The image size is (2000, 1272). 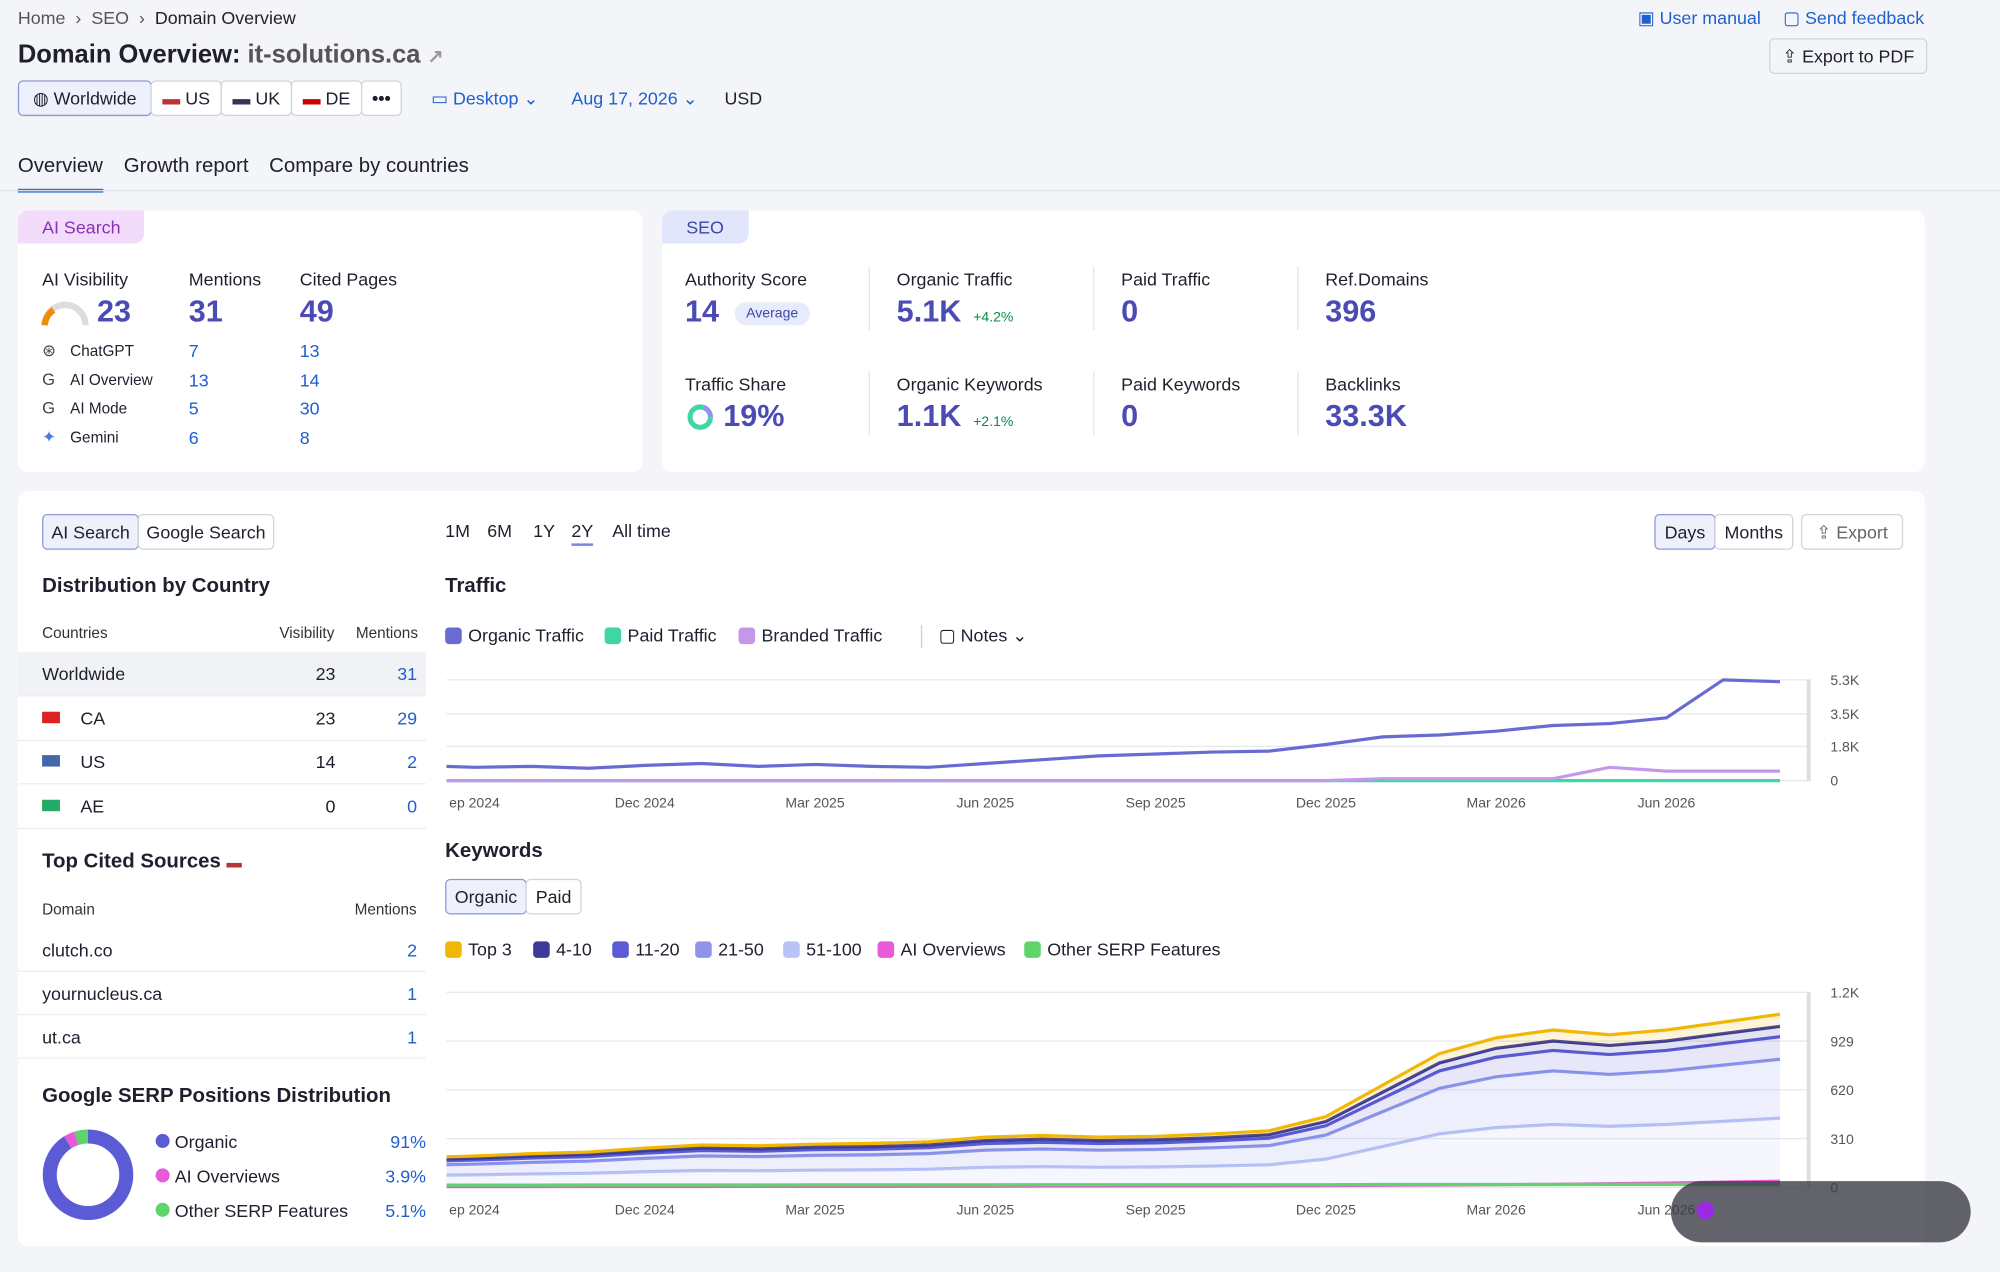 What do you see at coordinates (1842, 1139) in the screenshot?
I see `y-tick-label: 310` at bounding box center [1842, 1139].